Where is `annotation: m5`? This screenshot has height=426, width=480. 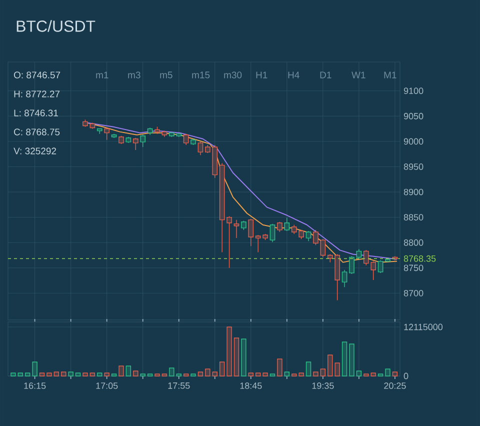 annotation: m5 is located at coordinates (166, 75).